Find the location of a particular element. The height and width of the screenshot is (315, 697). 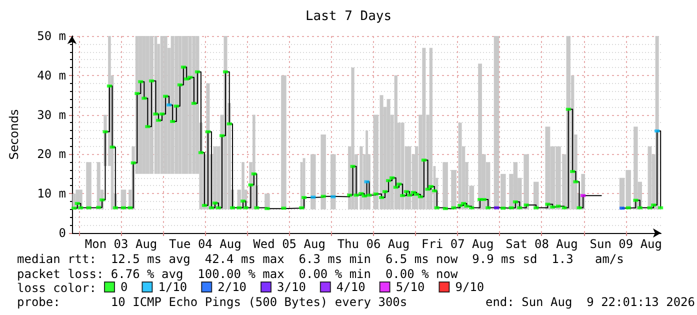

x-tick-label: Wed 05 Aug is located at coordinates (289, 244).